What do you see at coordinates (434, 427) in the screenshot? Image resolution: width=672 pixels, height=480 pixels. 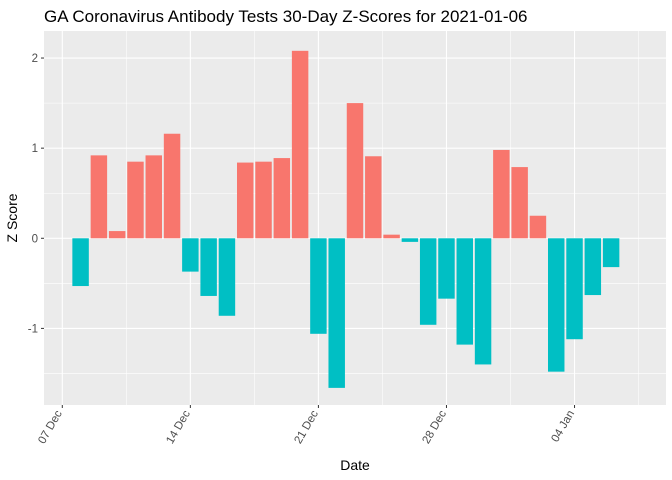 I see `x-tick-label: 28 Dec` at bounding box center [434, 427].